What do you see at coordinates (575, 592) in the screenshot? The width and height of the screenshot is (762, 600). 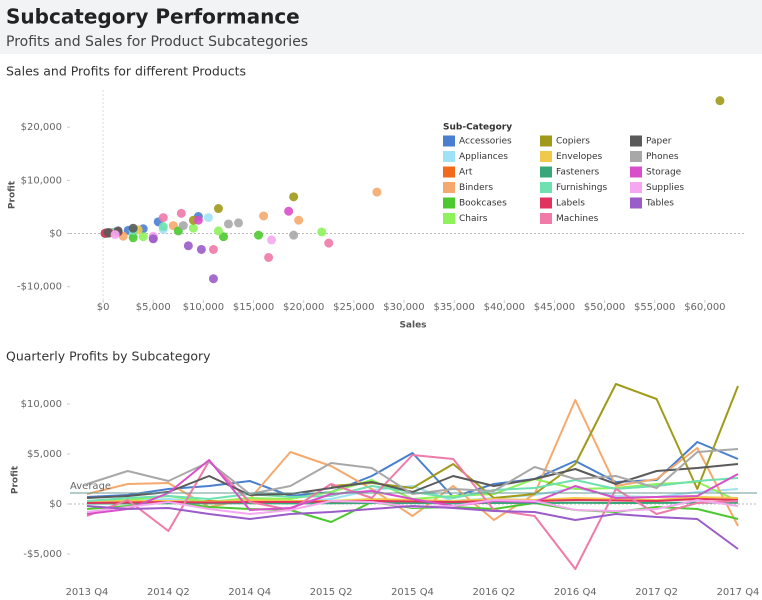 I see `x-tick-label: 2016 Q4` at bounding box center [575, 592].